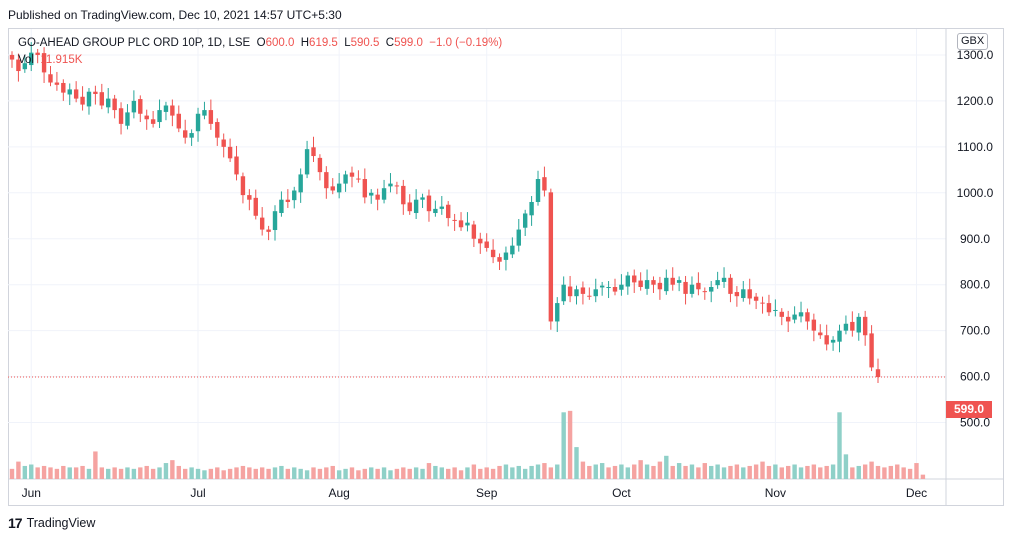 The width and height of the screenshot is (1012, 541). What do you see at coordinates (323, 43) in the screenshot?
I see `legend-high-value: 619.5` at bounding box center [323, 43].